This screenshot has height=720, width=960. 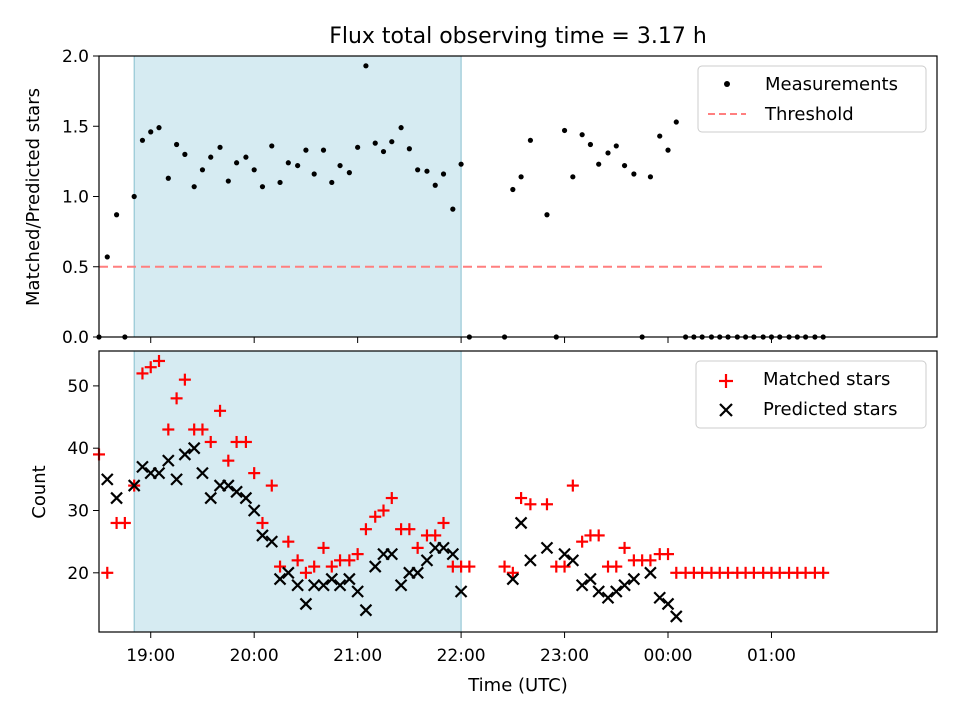 What do you see at coordinates (771, 656) in the screenshot?
I see `x-tick-label: 01:00` at bounding box center [771, 656].